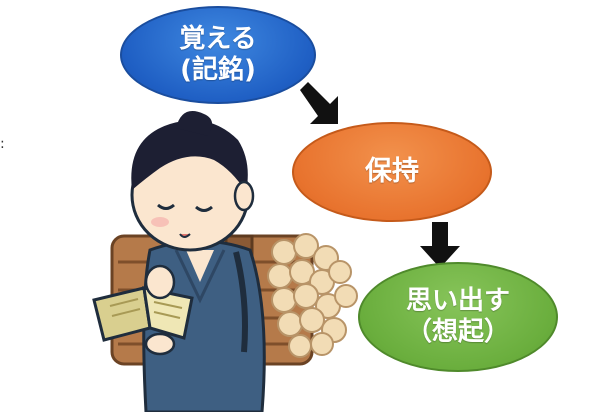  Describe the element at coordinates (160, 310) in the screenshot. I see `boy-hands` at that location.